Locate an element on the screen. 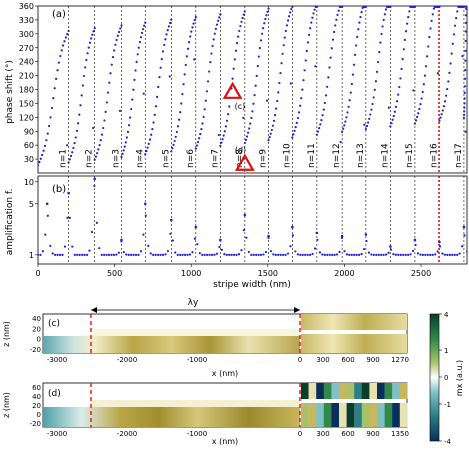 This screenshot has width=469, height=451. map-x-tick-label: 1350 is located at coordinates (400, 434).